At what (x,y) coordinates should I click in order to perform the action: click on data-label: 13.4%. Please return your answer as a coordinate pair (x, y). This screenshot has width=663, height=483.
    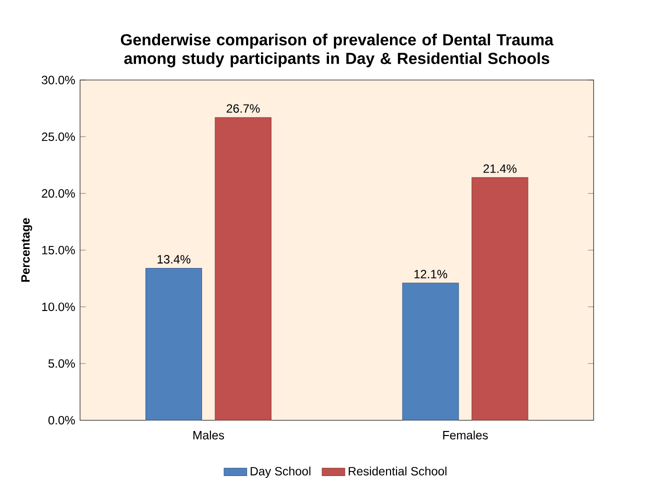
    Looking at the image, I should click on (174, 259).